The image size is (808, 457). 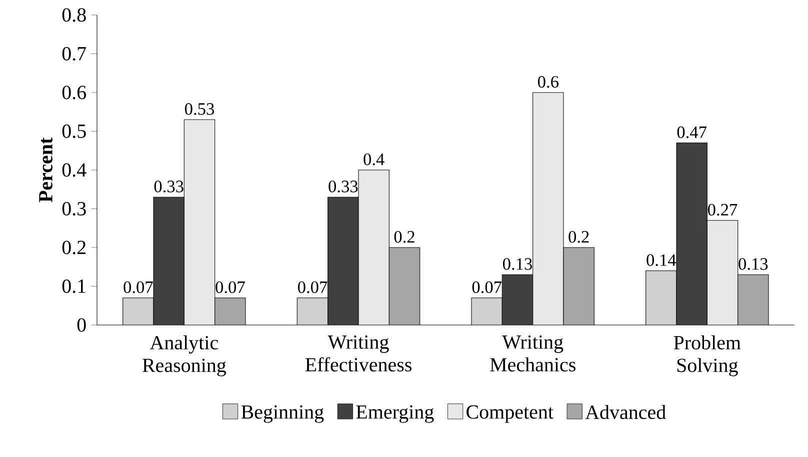 I want to click on y-tick-label: 0.4, so click(x=74, y=170).